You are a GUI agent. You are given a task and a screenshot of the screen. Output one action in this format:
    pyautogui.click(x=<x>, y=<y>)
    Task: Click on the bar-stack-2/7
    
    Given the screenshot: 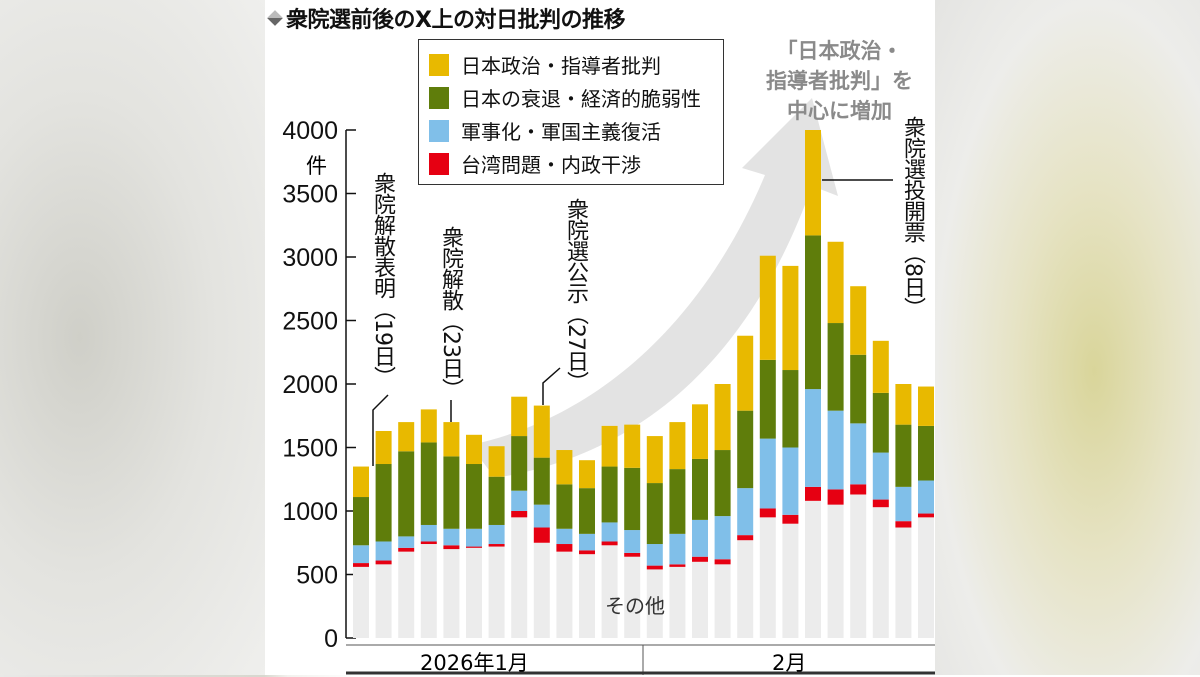 What is the action you would take?
    pyautogui.click(x=790, y=451)
    